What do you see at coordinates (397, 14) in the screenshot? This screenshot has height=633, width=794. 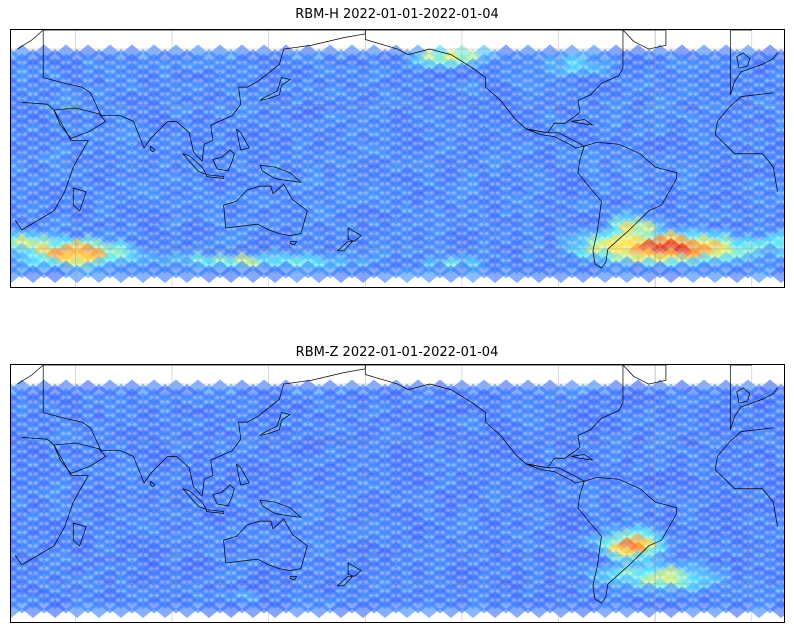 I see `map-title-rbm-h: RBM-H 2022-01-01-2022-01-04` at bounding box center [397, 14].